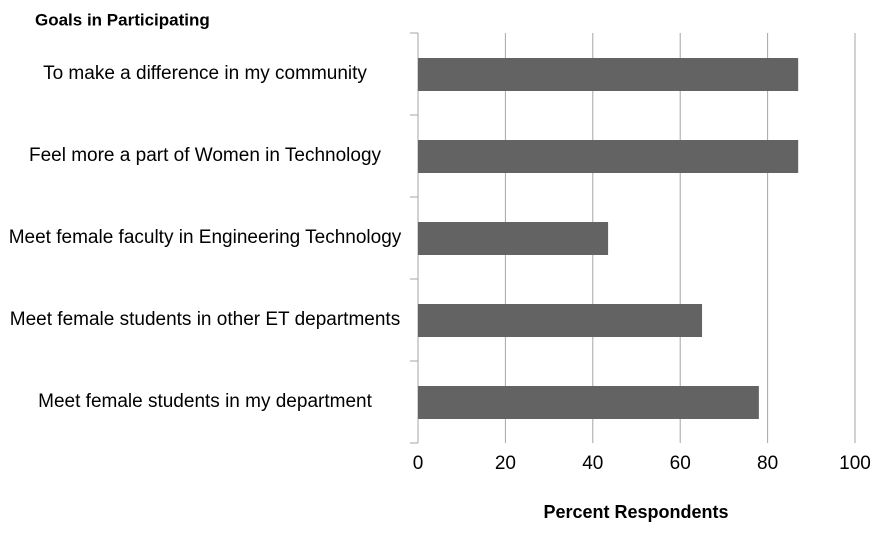 The width and height of the screenshot is (881, 553). Describe the element at coordinates (205, 155) in the screenshot. I see `y-tick-label: Feel more a part of Women in Technology` at that location.